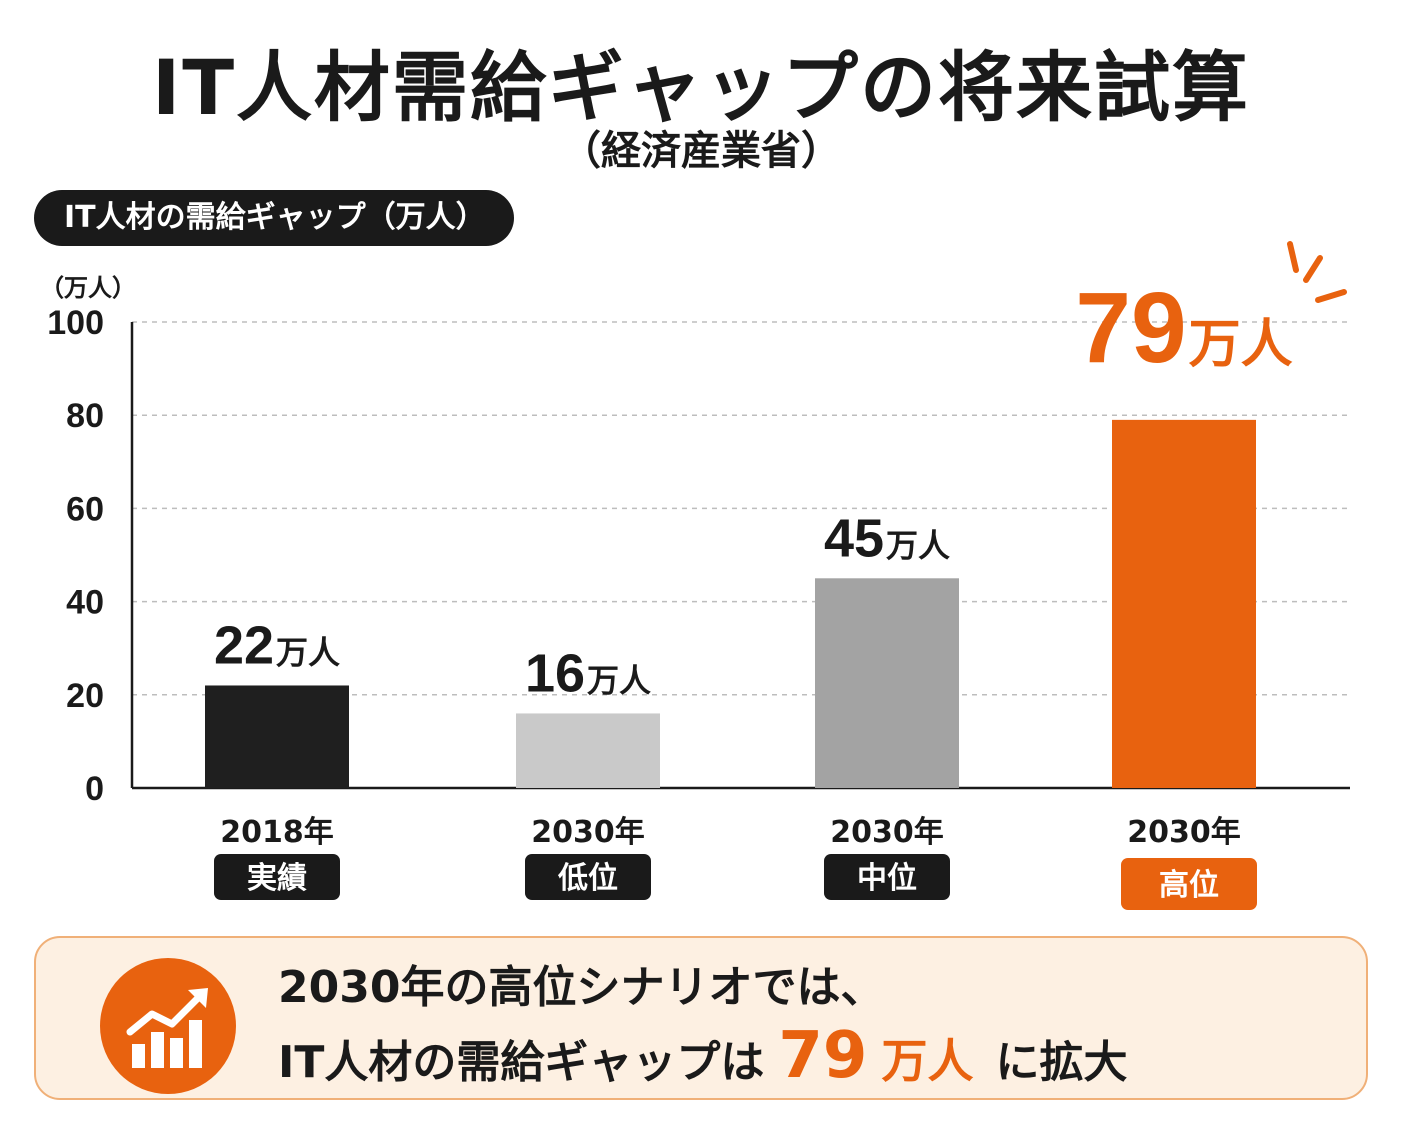  I want to click on scenario-tag-label: 実績, so click(277, 878).